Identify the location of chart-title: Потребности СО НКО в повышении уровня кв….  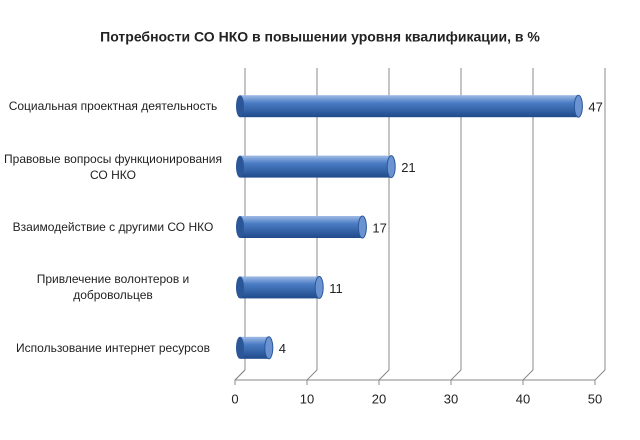
(320, 37).